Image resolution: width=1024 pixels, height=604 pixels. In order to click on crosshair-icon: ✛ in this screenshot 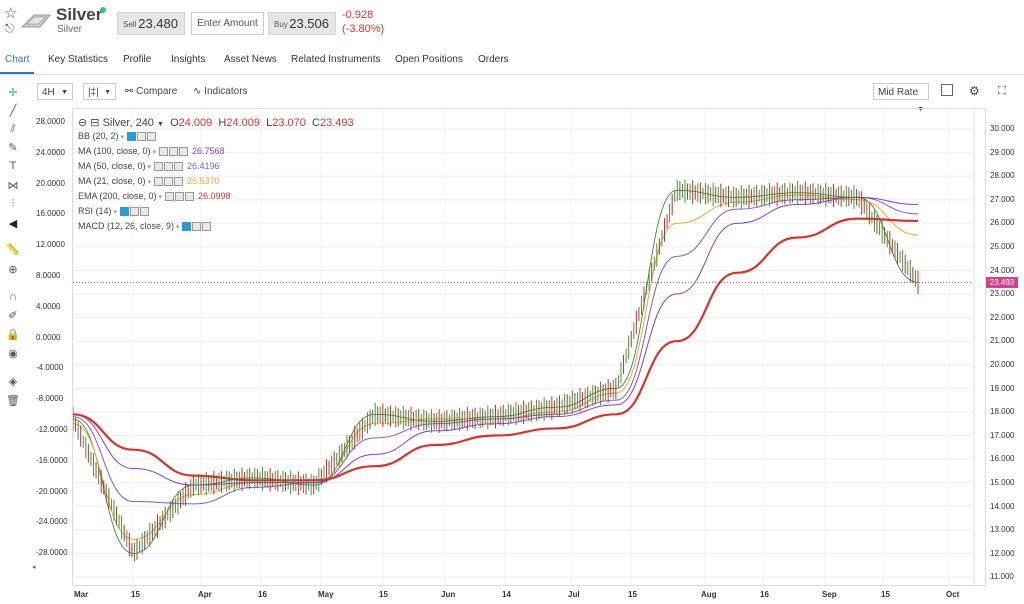, I will do `click(13, 93)`.